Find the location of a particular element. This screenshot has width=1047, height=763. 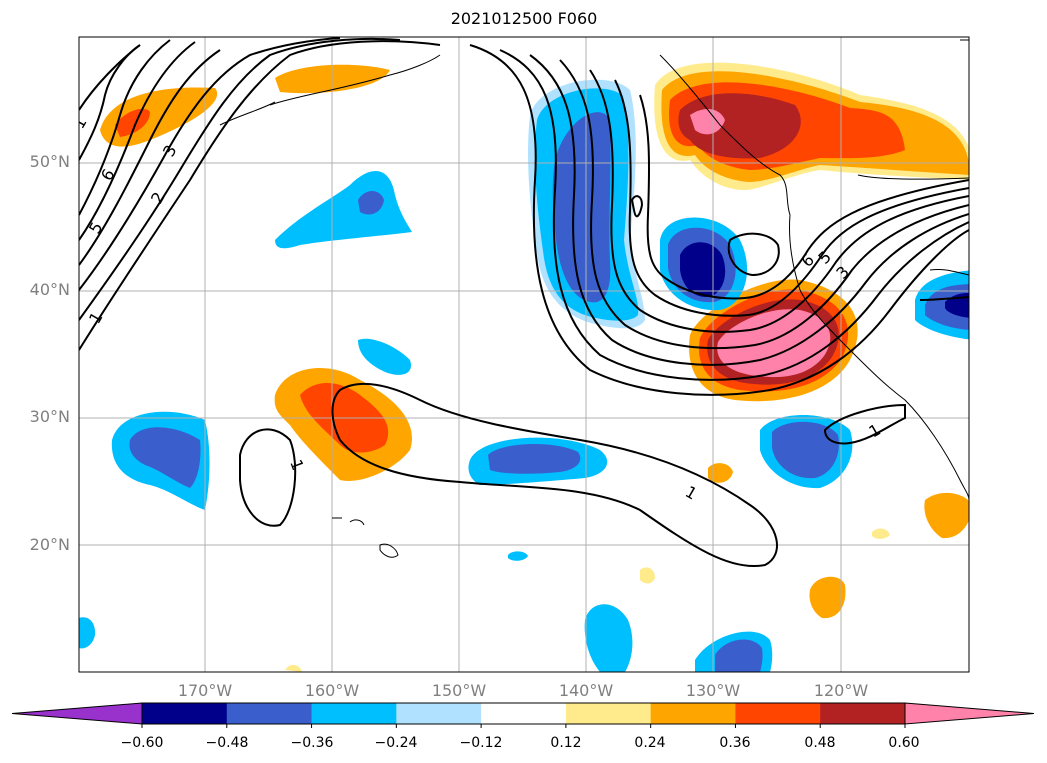

lat-label-50n: 50°N is located at coordinates (49, 161).